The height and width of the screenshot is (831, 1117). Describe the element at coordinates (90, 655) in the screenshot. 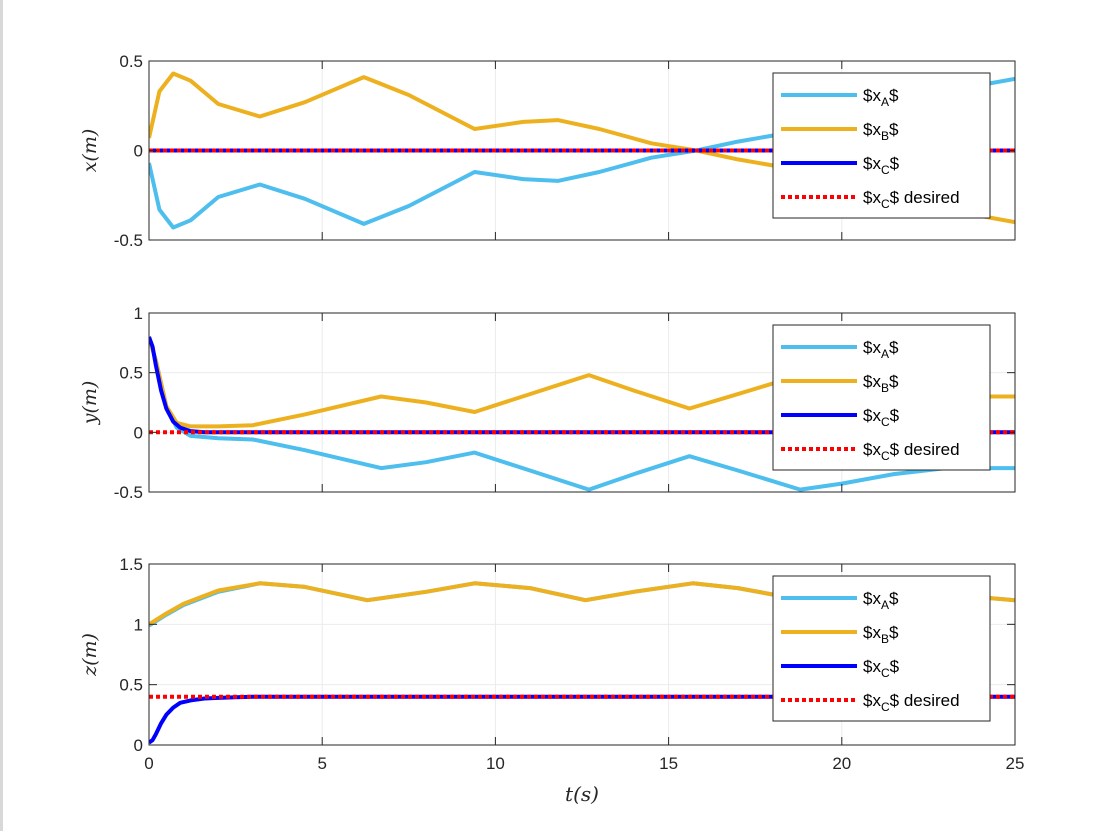

I see `y-axis-label: z(m)` at that location.